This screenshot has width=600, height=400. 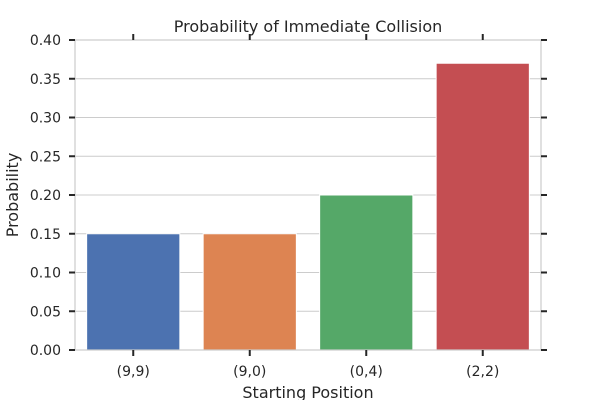 I want to click on x-axis-label: Starting Position, so click(x=307, y=391).